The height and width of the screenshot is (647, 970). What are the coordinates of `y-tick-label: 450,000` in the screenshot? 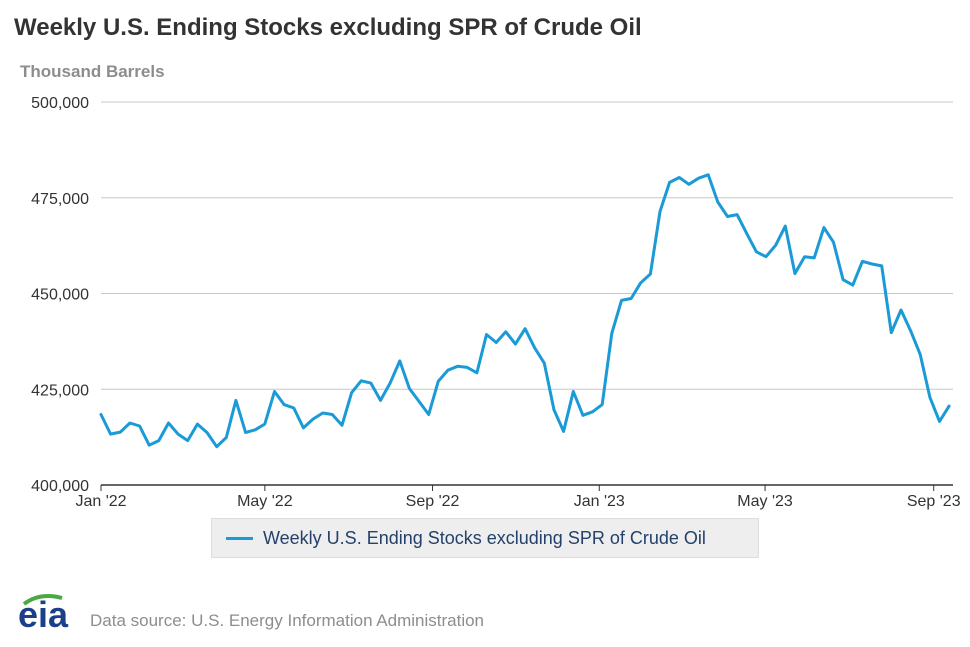 It's located at (60, 295).